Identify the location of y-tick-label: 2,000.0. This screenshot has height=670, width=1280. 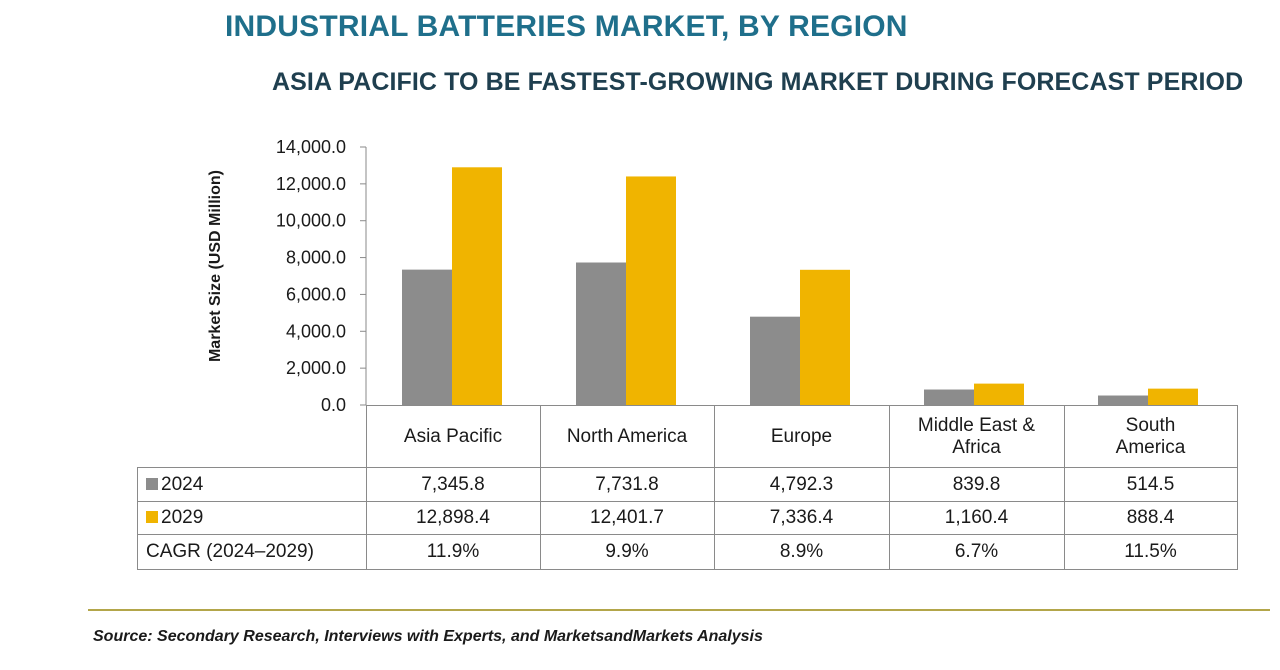
(316, 368).